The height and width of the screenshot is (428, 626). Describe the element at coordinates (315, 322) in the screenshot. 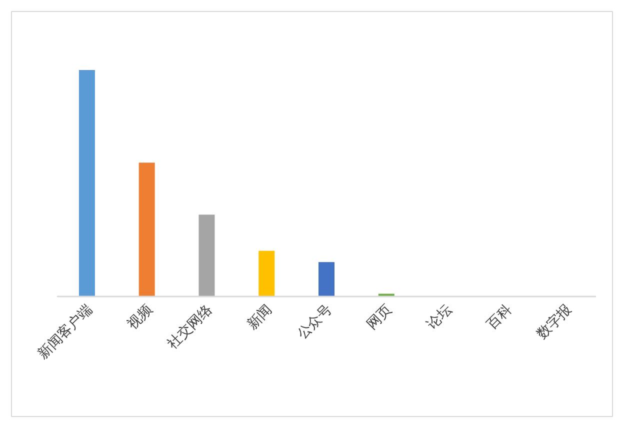

I see `x-tick-label: 公众号` at that location.